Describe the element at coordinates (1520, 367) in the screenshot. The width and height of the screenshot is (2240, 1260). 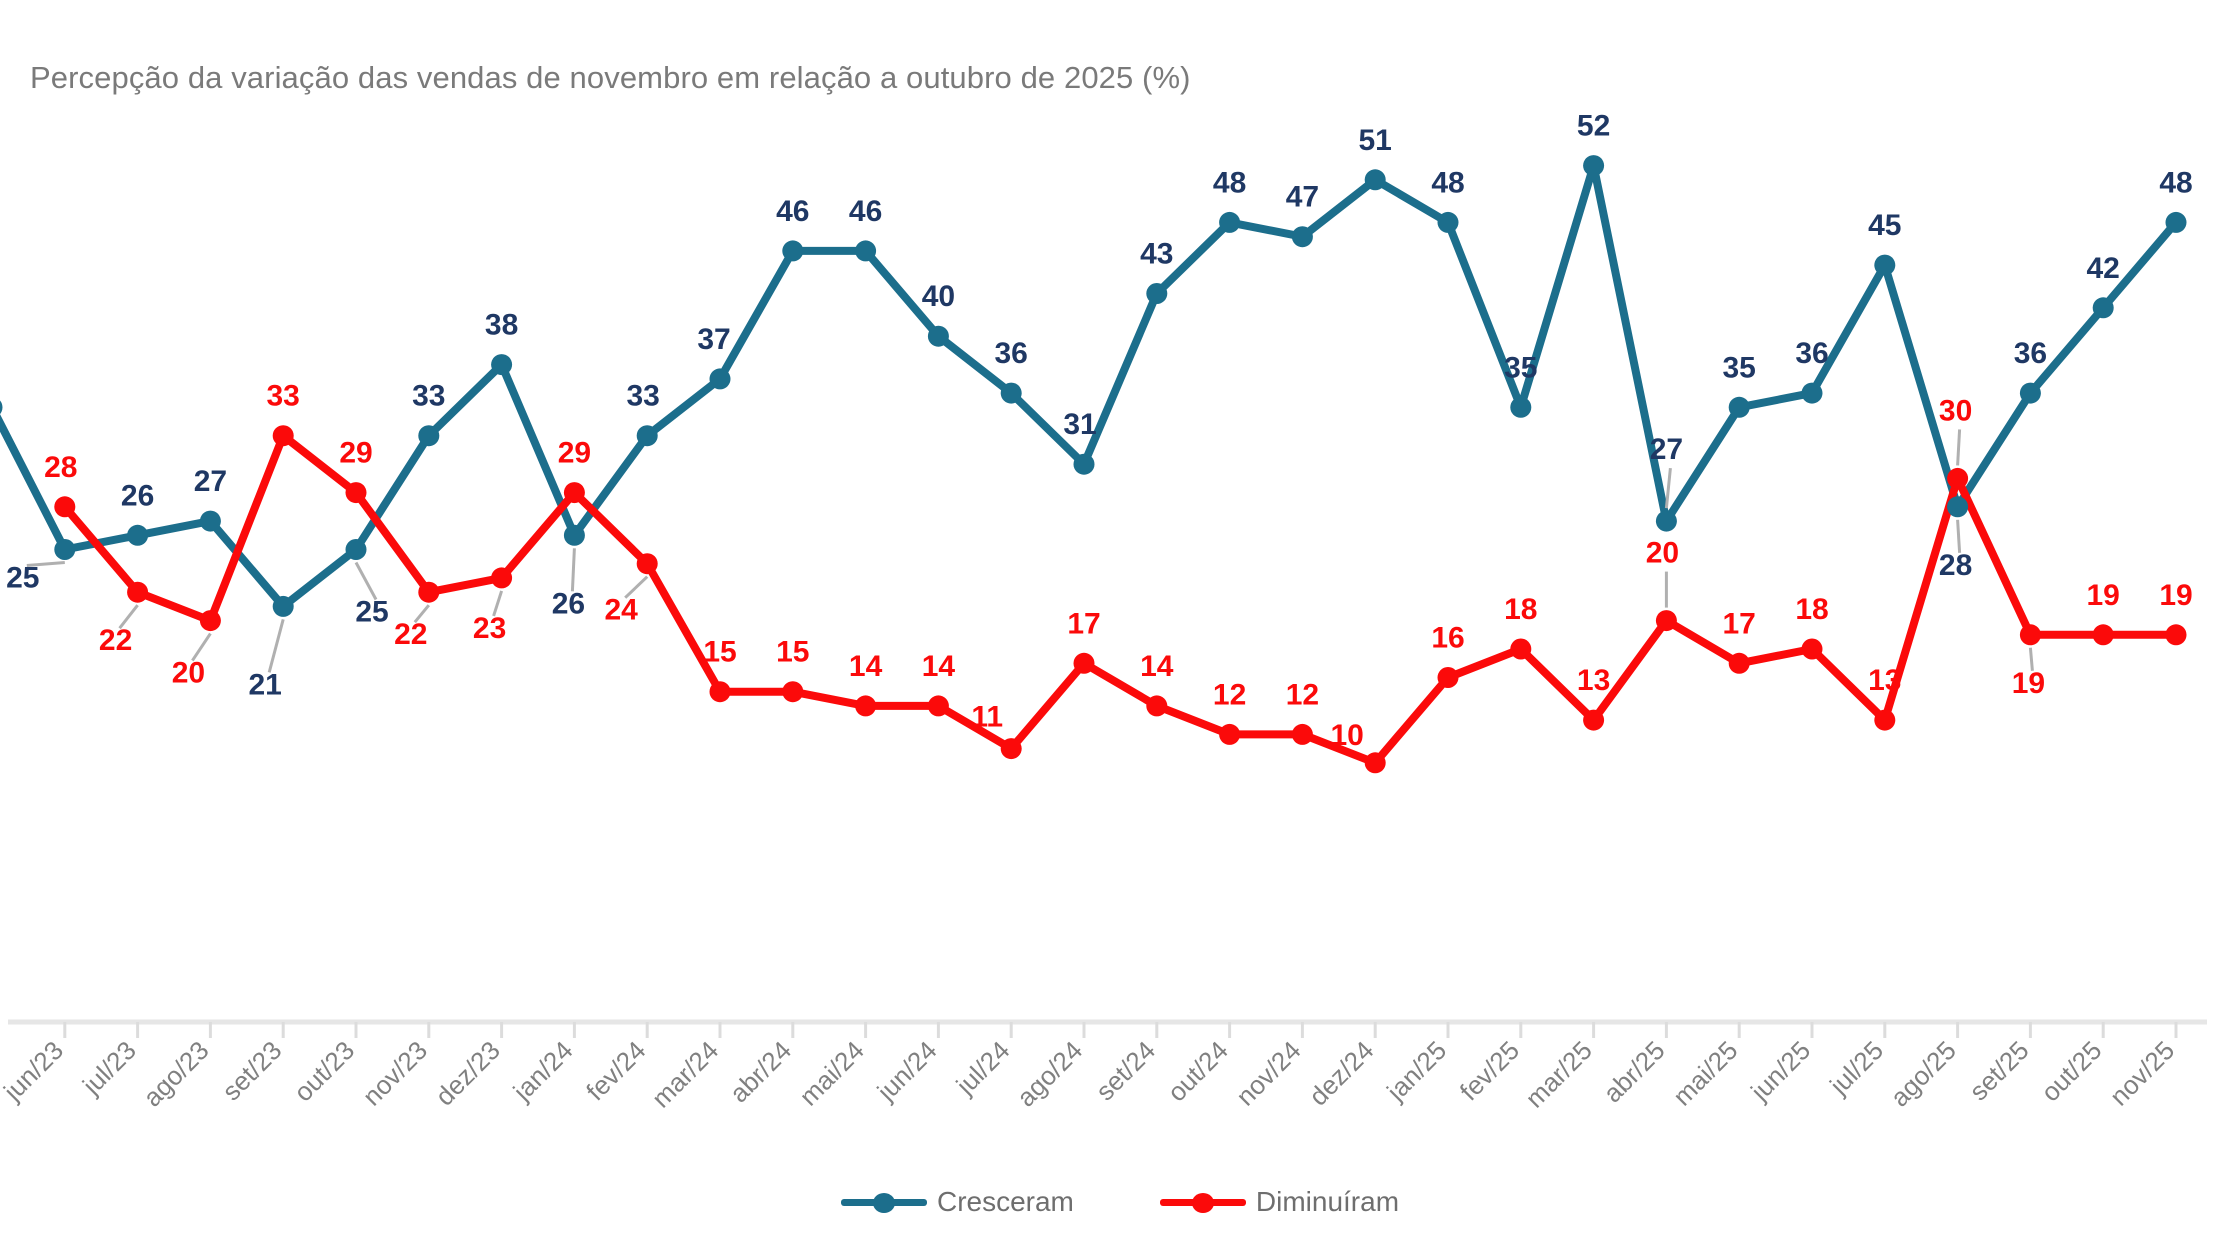
I see `data-label-cresceram: 35` at that location.